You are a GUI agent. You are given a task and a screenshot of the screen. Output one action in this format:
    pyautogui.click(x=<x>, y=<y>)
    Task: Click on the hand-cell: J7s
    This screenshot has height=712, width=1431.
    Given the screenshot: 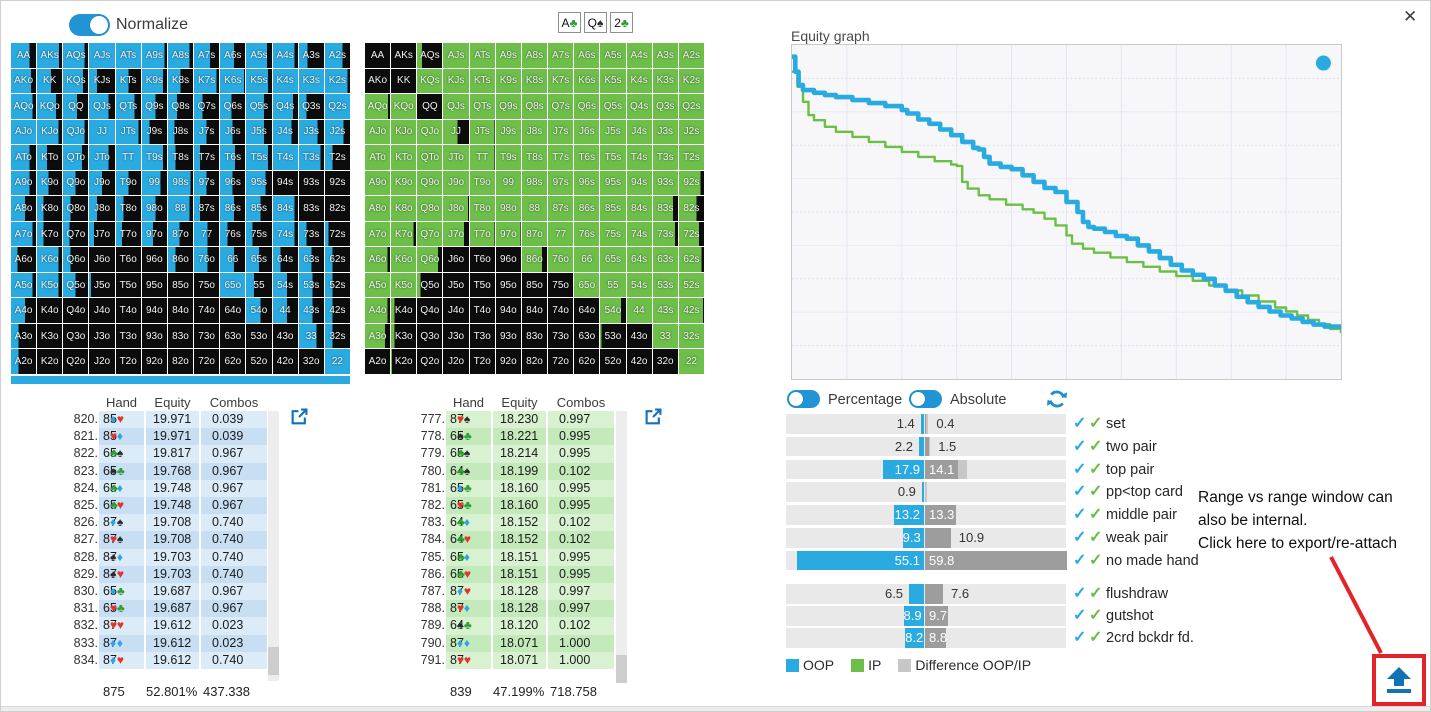 What is the action you would take?
    pyautogui.click(x=561, y=132)
    